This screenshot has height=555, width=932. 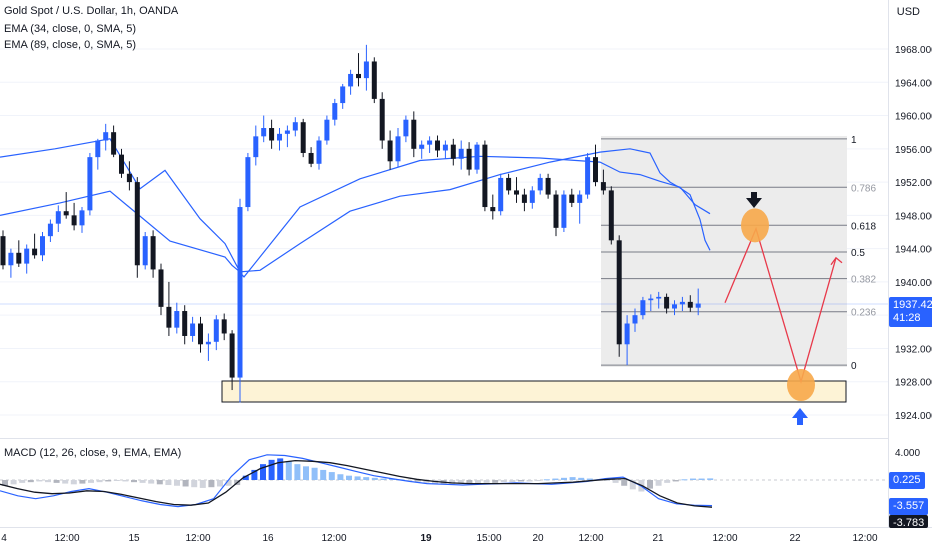 I want to click on up-arrow-icon, so click(x=800, y=416).